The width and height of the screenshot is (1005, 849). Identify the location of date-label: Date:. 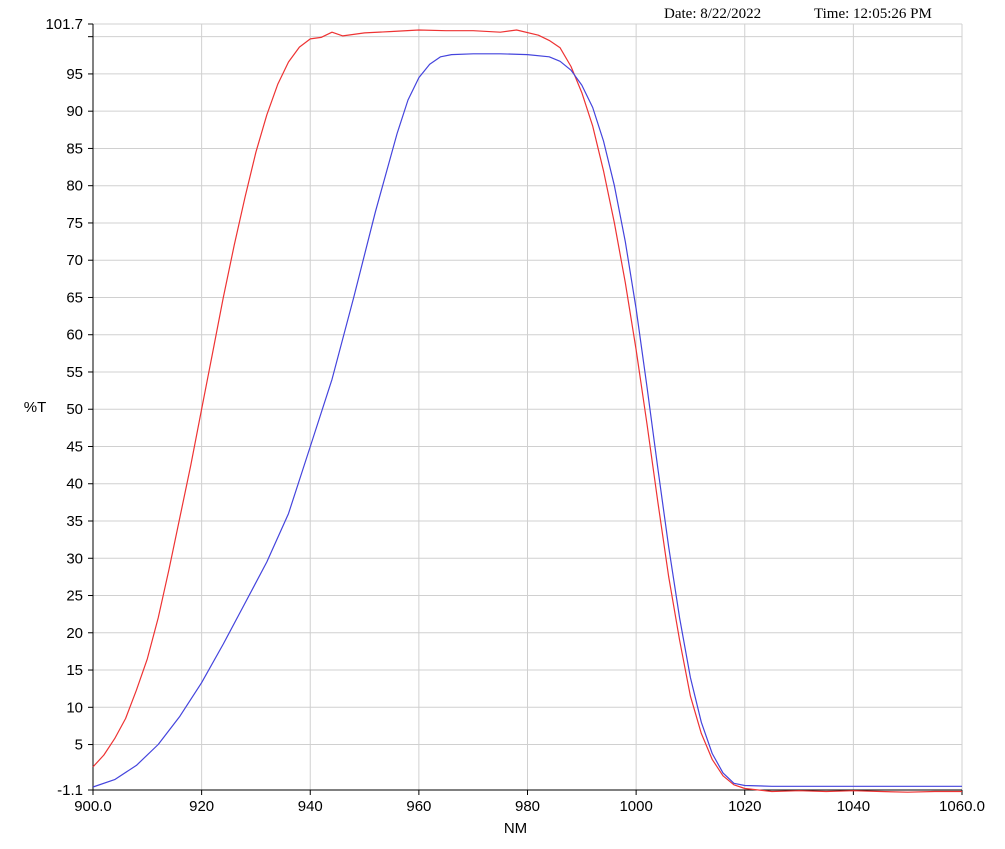
(680, 14).